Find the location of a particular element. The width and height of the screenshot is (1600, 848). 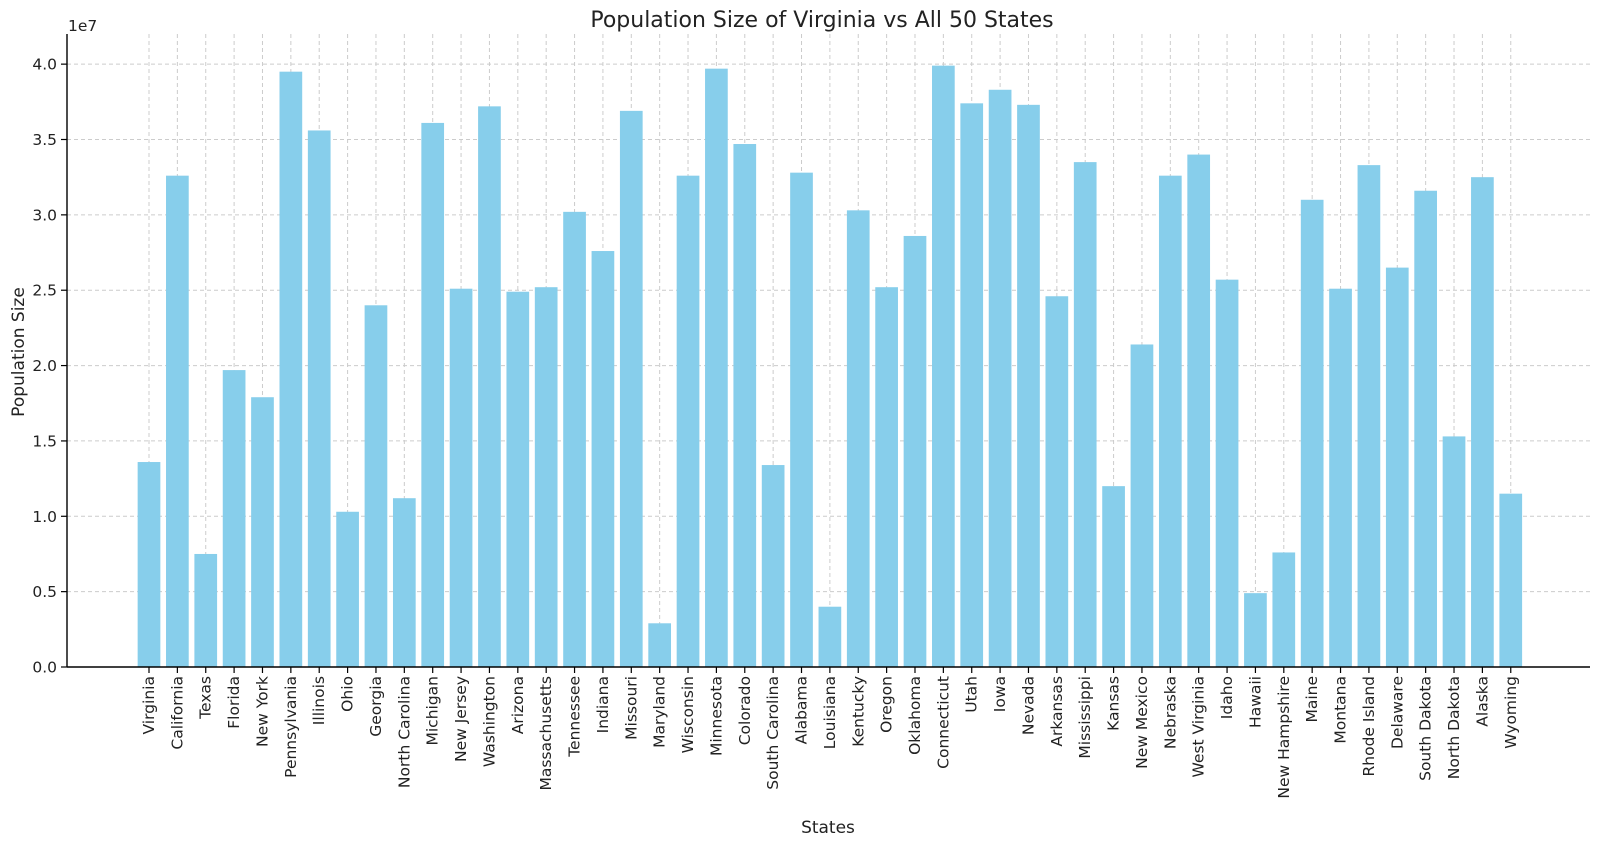

x-tick-label: New Jersey is located at coordinates (461, 719).